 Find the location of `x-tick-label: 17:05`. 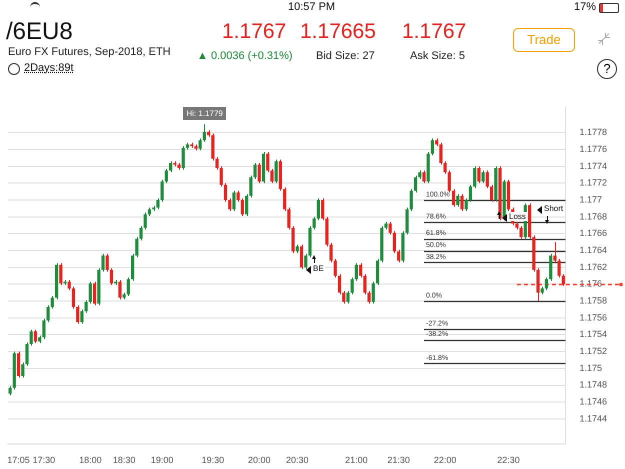

x-tick-label: 17:05 is located at coordinates (18, 460).